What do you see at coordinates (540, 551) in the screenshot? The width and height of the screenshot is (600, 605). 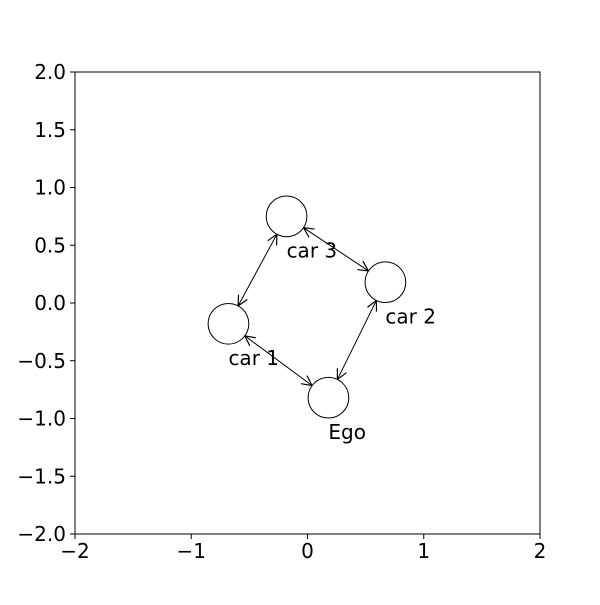 I see `x-tick-label: 2` at bounding box center [540, 551].